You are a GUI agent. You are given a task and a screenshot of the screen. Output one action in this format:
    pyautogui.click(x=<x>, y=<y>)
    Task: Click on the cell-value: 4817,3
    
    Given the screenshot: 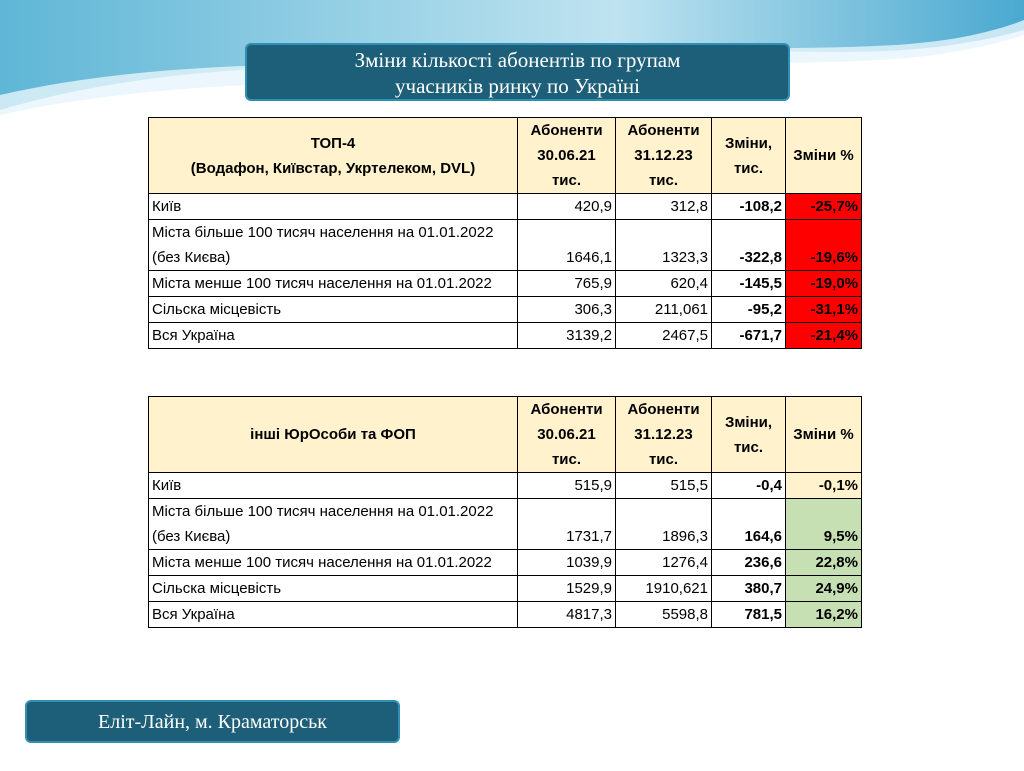 What is the action you would take?
    pyautogui.click(x=566, y=614)
    